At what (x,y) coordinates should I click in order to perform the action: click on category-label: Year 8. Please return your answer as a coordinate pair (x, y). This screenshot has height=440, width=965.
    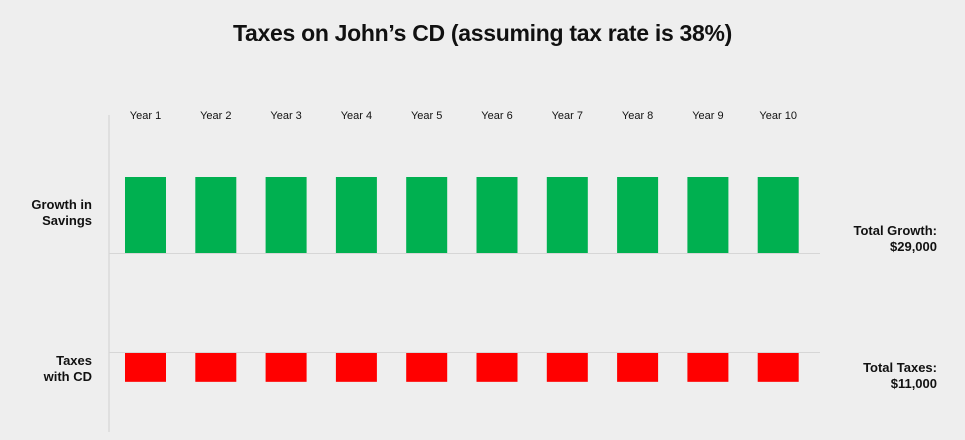
    Looking at the image, I should click on (637, 116).